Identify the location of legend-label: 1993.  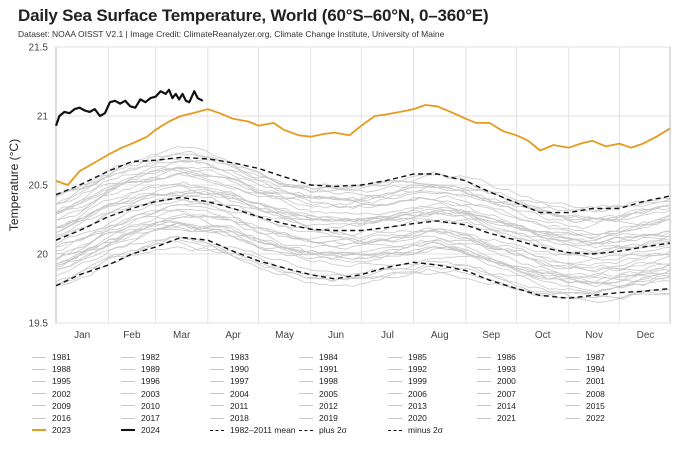
(506, 369).